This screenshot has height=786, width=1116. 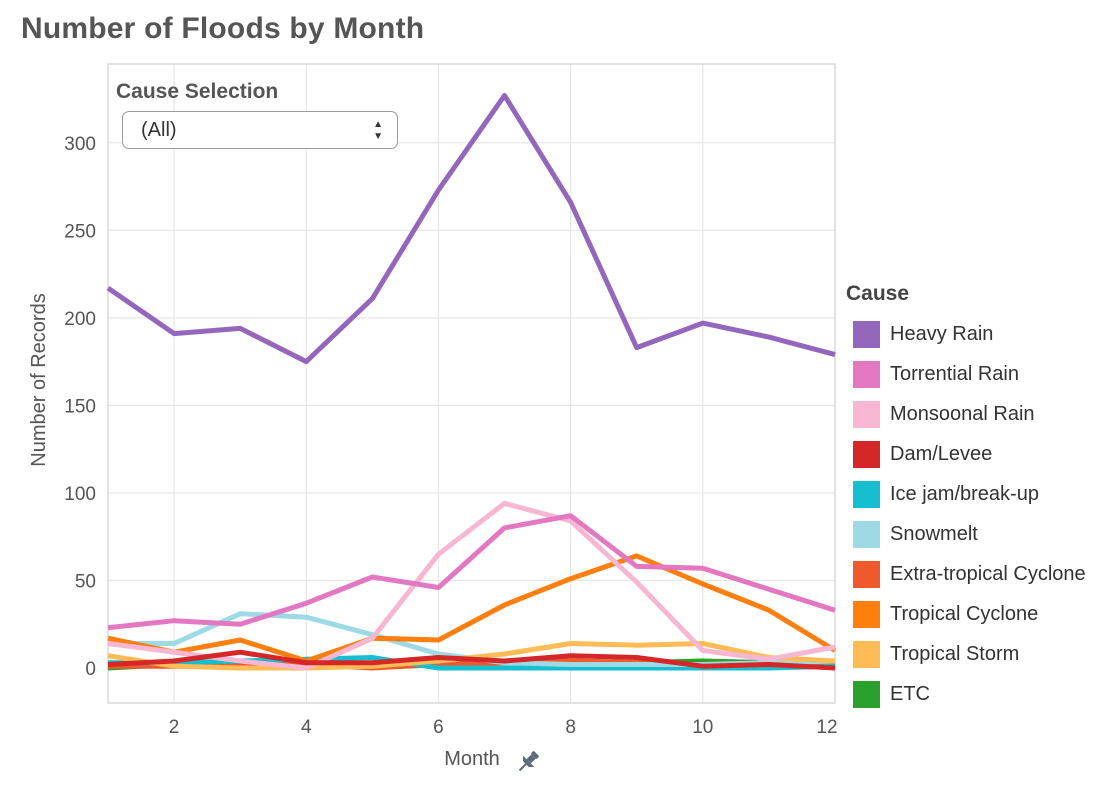 What do you see at coordinates (39, 379) in the screenshot?
I see `y-axis-label: Number of Records` at bounding box center [39, 379].